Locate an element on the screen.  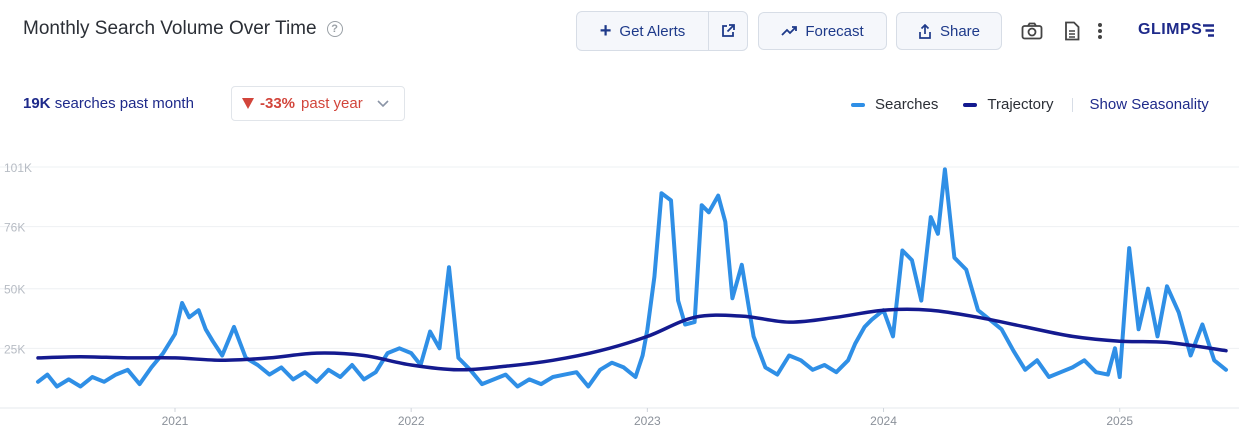
plus-icon: + is located at coordinates (605, 31).